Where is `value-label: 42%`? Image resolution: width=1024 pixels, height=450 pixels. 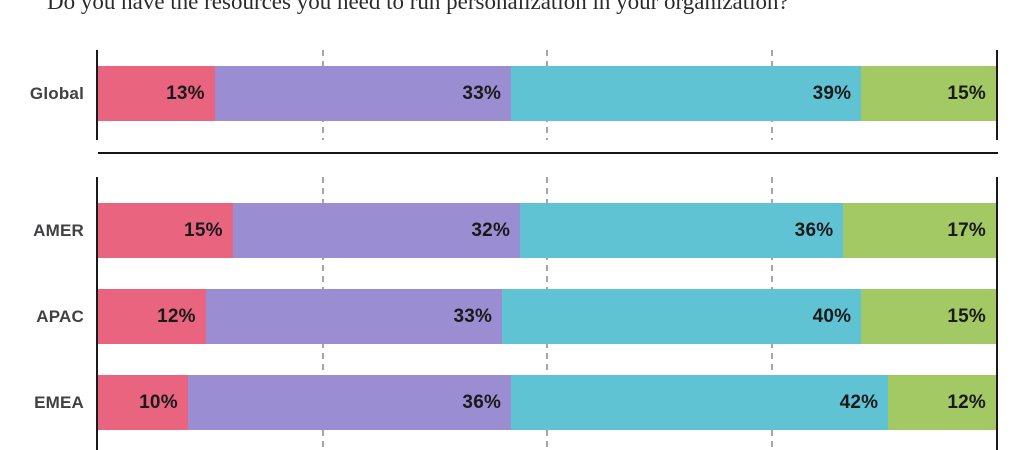 value-label: 42% is located at coordinates (859, 402).